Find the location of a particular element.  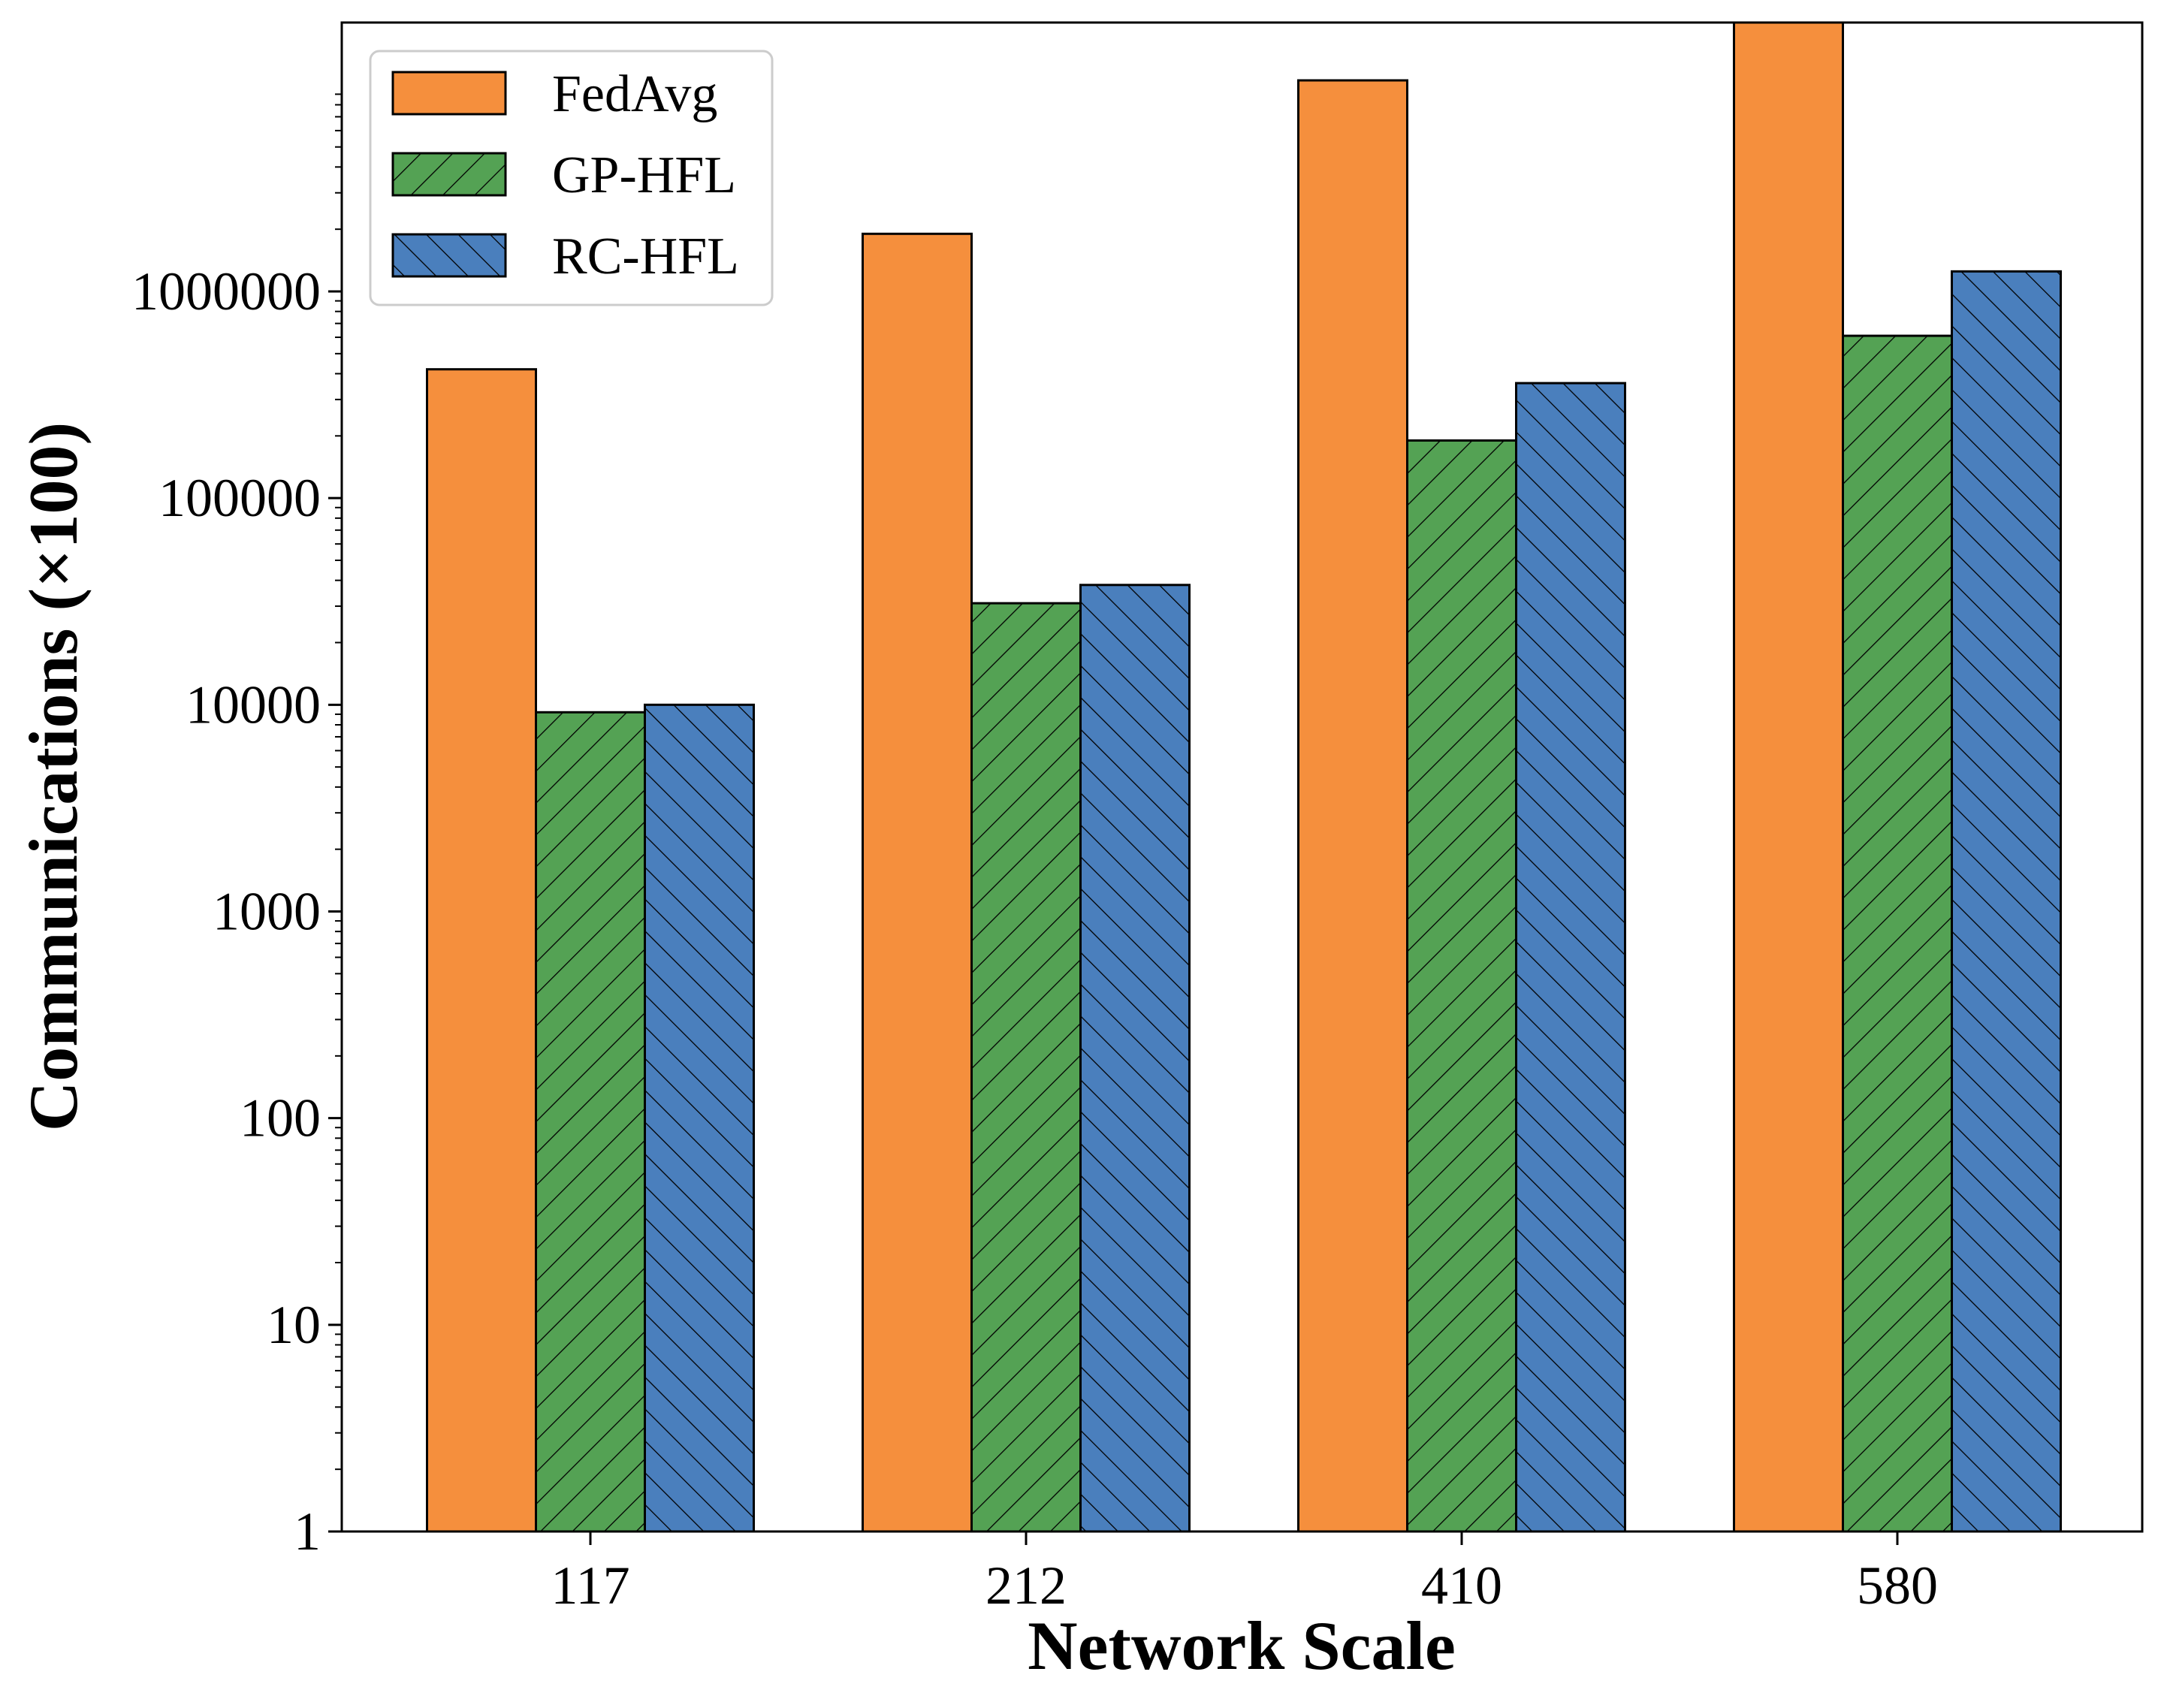

x-tick-label: 117 is located at coordinates (590, 1586).